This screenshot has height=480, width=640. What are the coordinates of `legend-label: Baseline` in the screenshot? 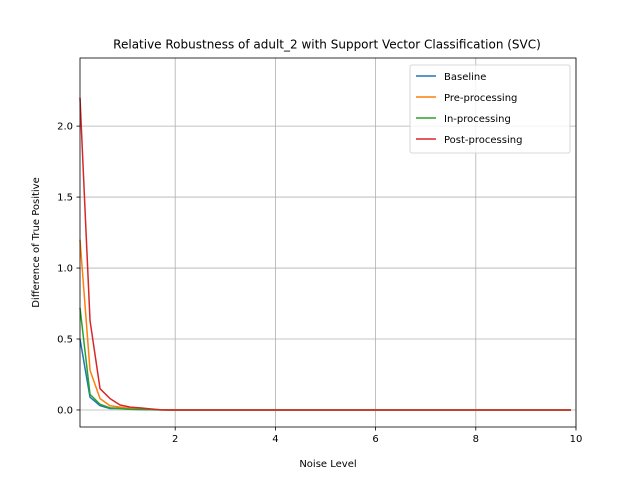 It's located at (465, 77).